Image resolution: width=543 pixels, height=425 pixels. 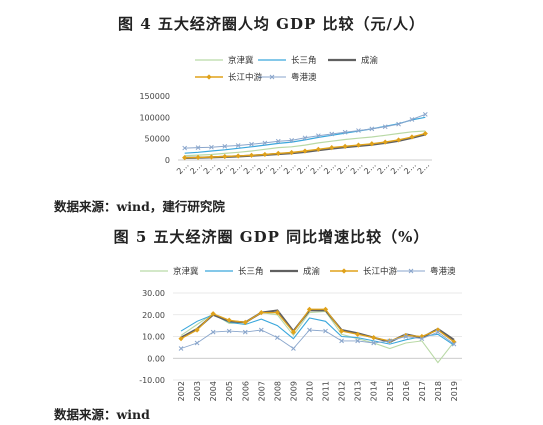 I want to click on chart1-y-tick: 150000, so click(x=154, y=96).